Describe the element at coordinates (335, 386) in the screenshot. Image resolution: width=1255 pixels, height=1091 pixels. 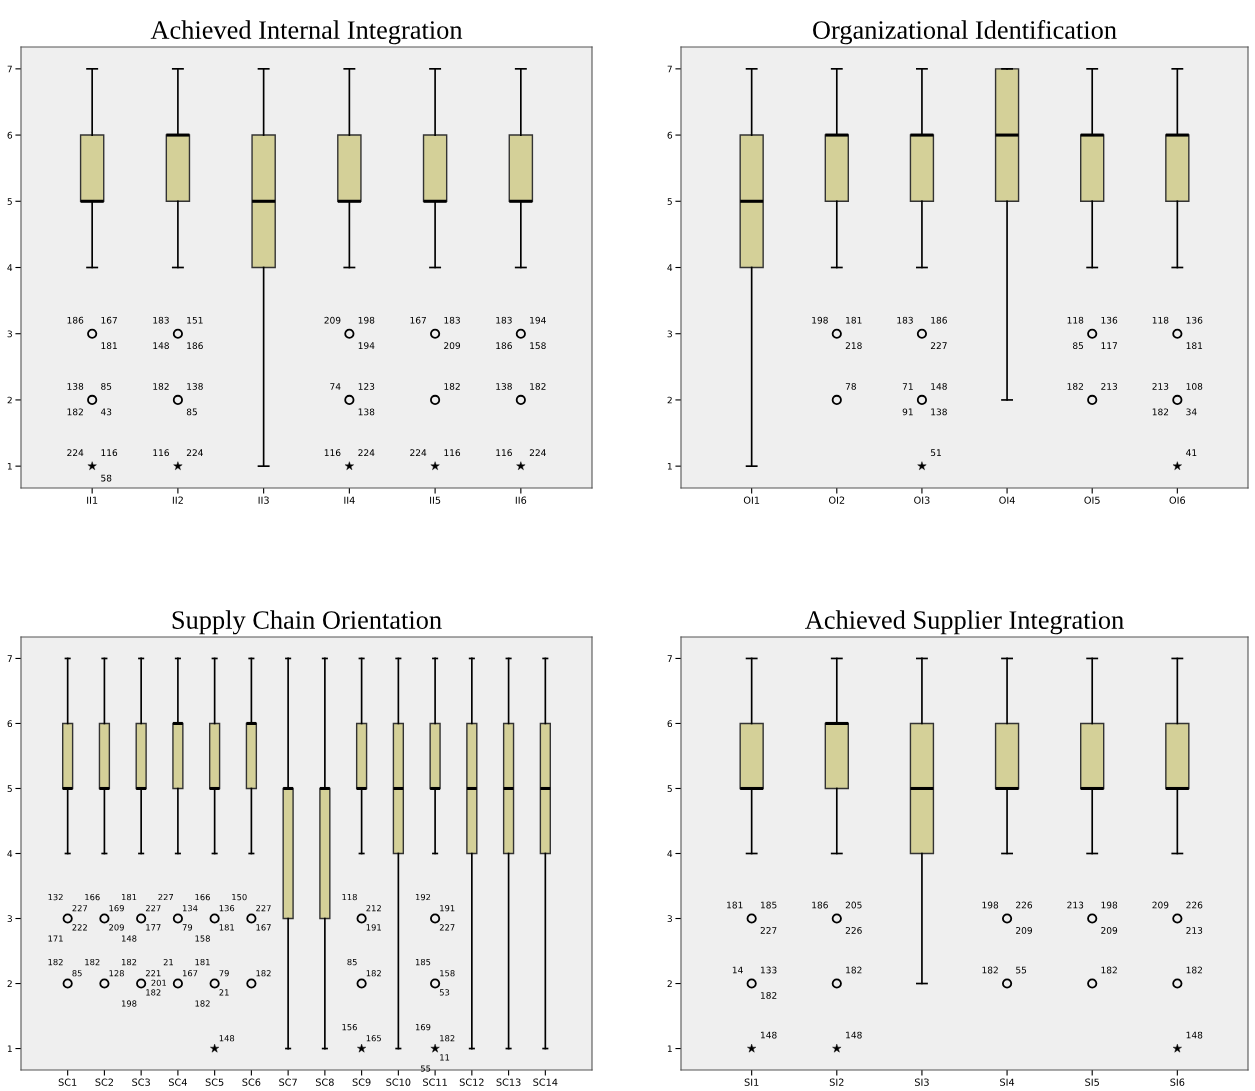
I see `annotation: 74` at that location.